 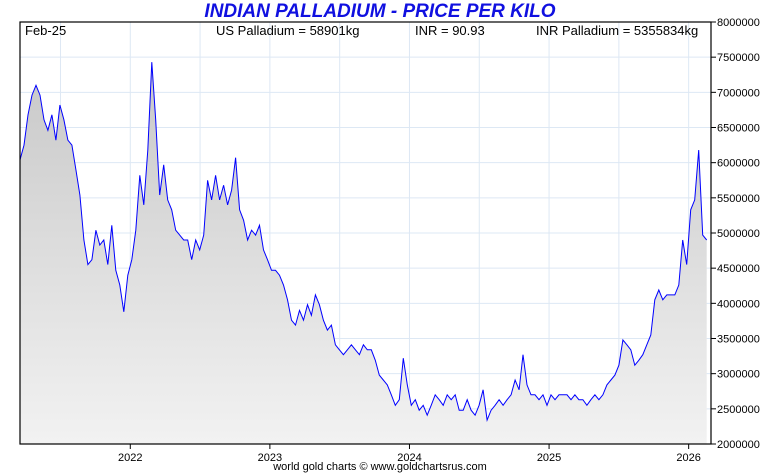 I want to click on y-tick-label: 2000000, so click(x=738, y=445).